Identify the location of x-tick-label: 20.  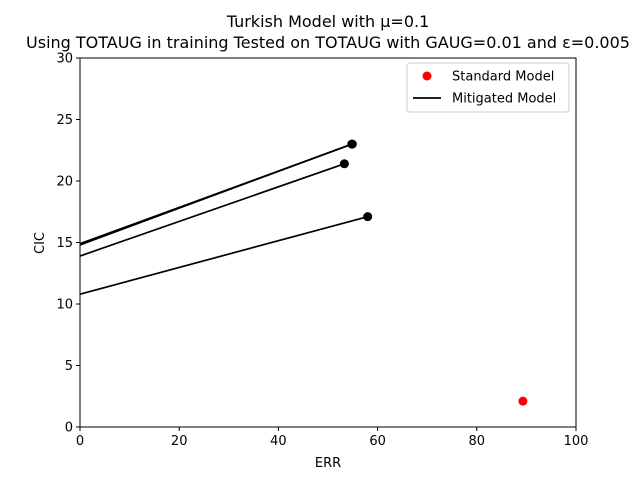
(179, 441).